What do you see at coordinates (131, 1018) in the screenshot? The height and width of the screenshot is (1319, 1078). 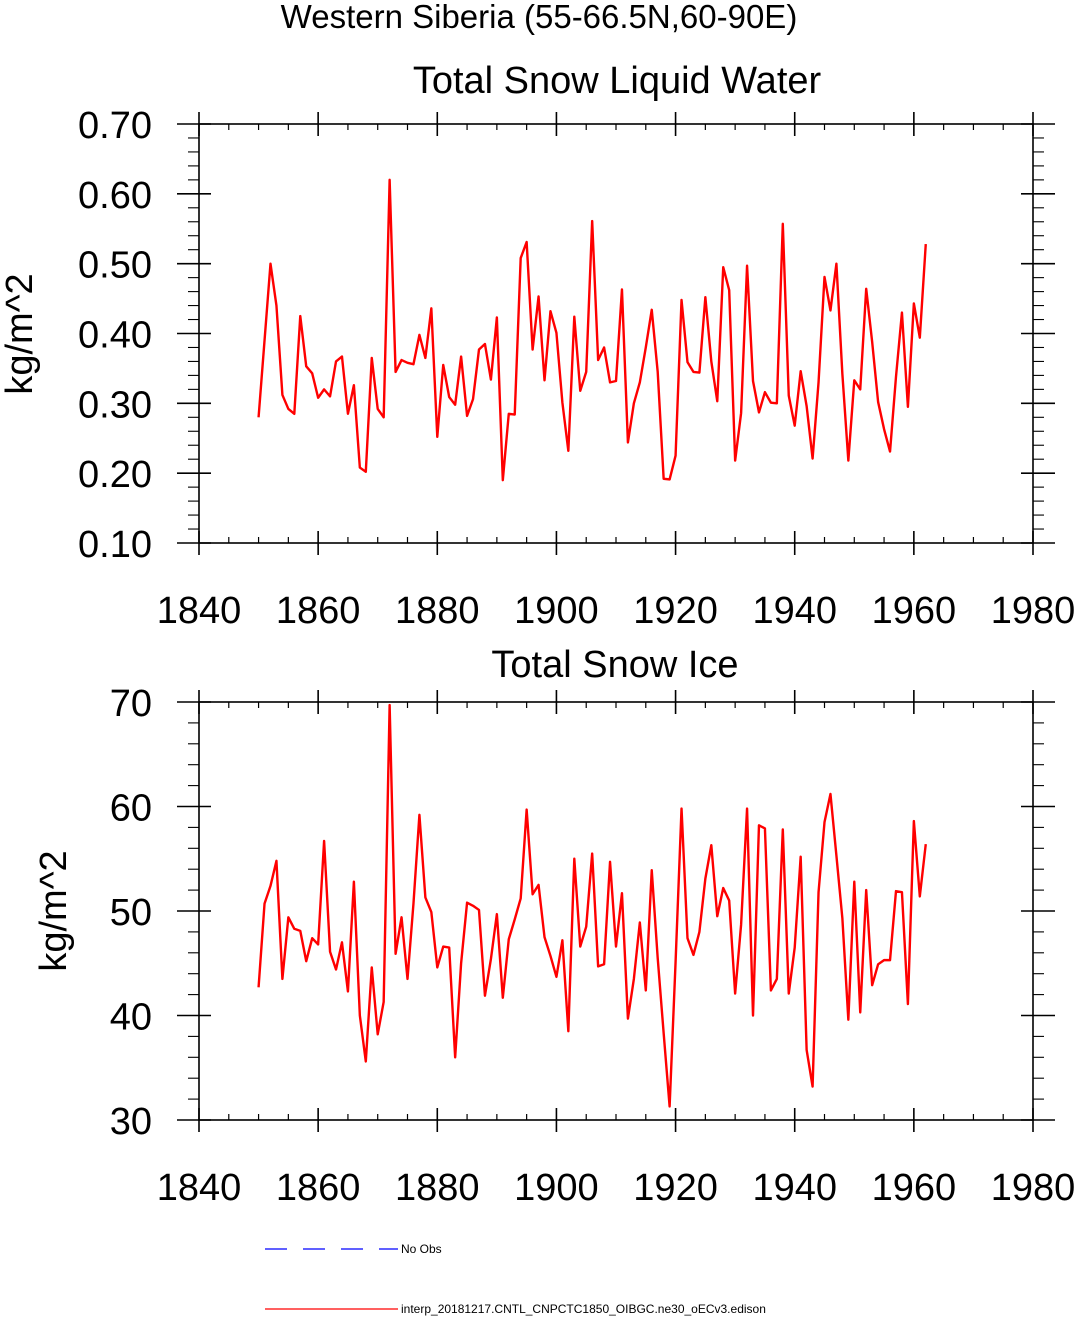 I see `y-tick-label: 40` at bounding box center [131, 1018].